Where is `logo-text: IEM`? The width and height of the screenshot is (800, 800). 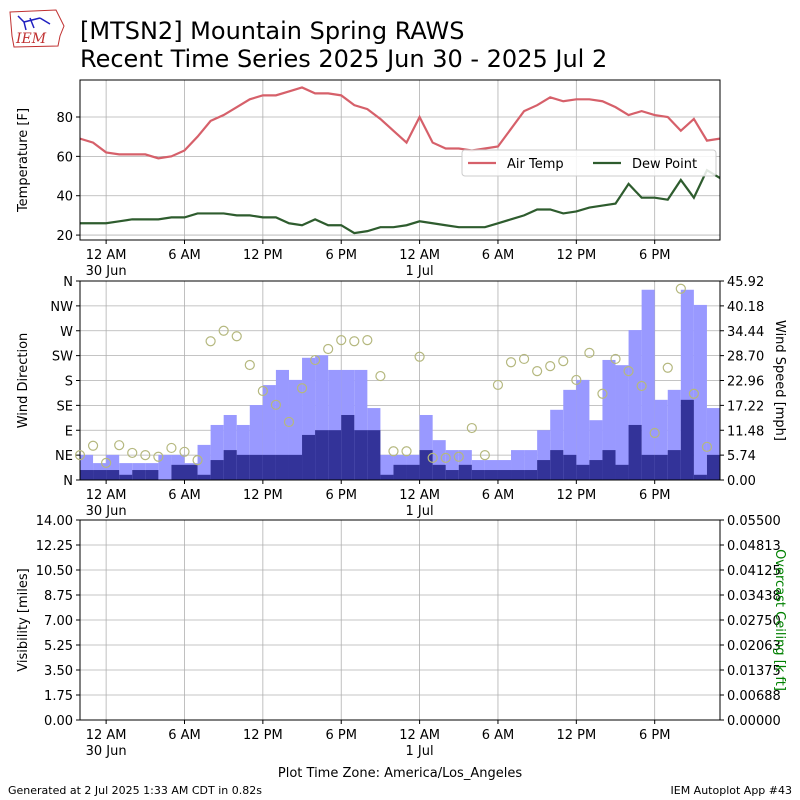
logo-text: IEM is located at coordinates (31, 39).